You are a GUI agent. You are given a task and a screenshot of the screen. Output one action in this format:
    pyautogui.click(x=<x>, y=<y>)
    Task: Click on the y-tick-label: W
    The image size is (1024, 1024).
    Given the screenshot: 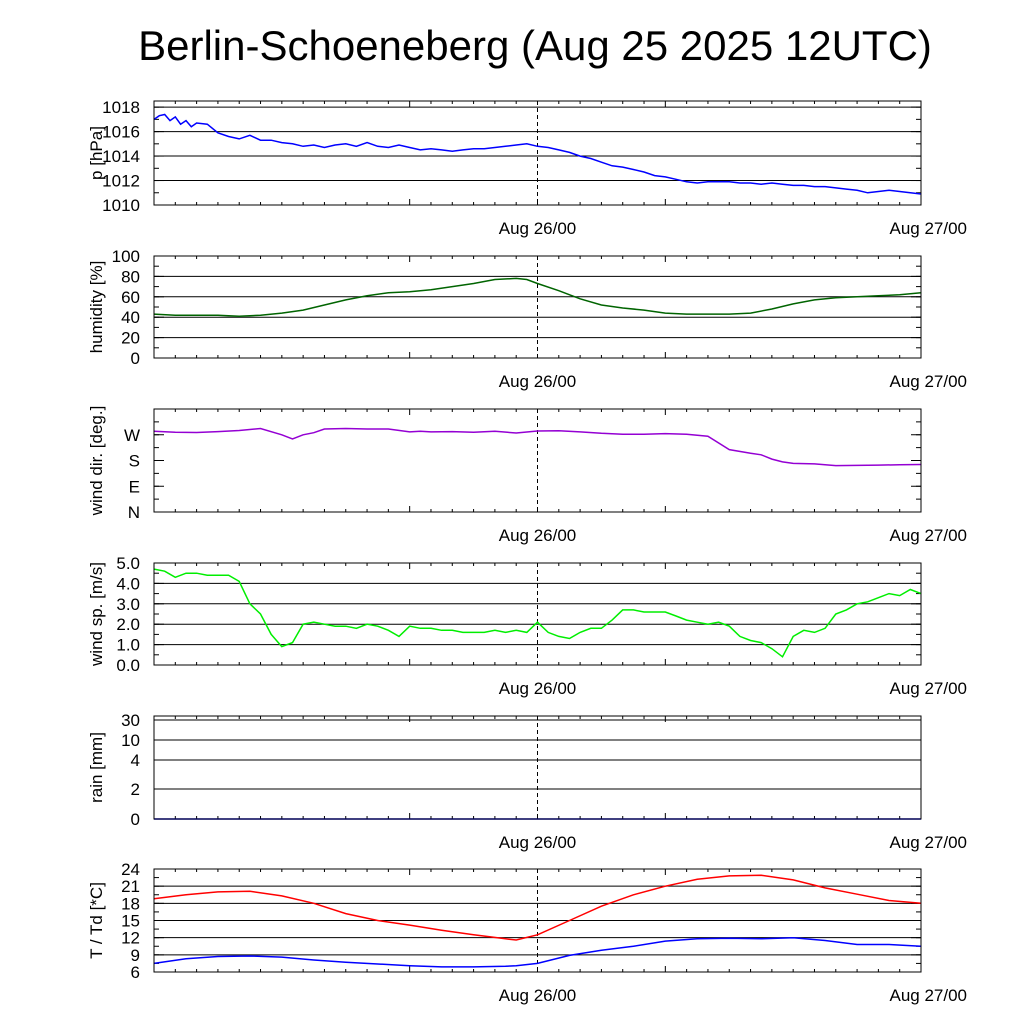 What is the action you would take?
    pyautogui.click(x=132, y=435)
    